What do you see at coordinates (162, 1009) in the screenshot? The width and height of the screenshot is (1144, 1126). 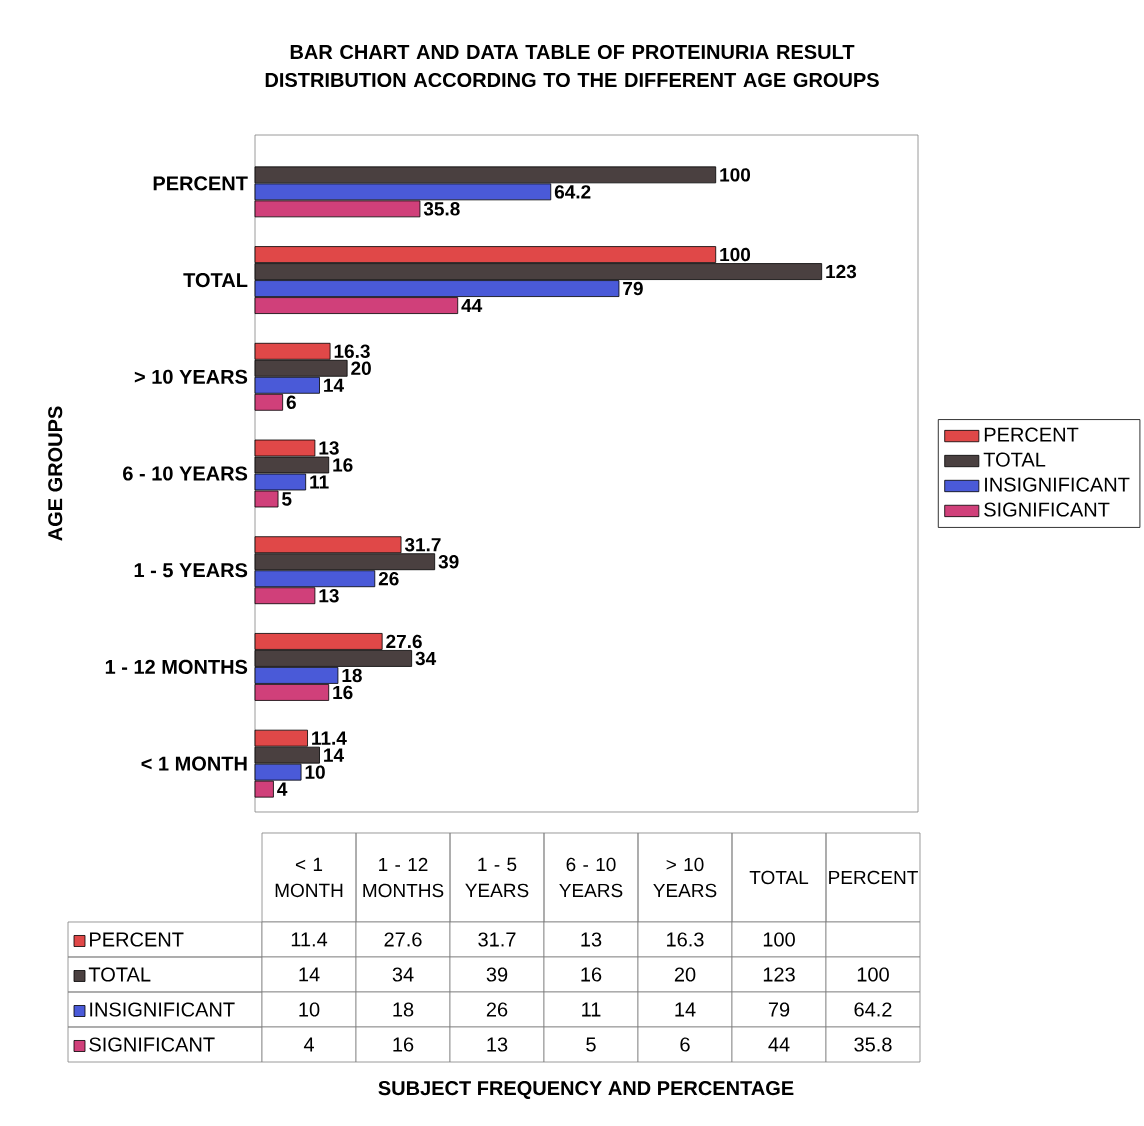 I see `y-tick-label: INSIGNIFICANT` at bounding box center [162, 1009].